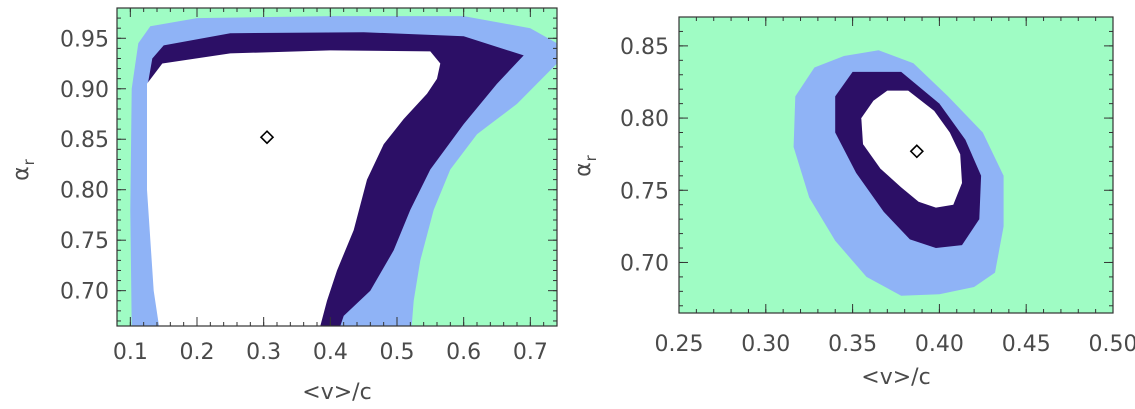 Image resolution: width=1135 pixels, height=409 pixels. Describe the element at coordinates (895, 377) in the screenshot. I see `right-x-axis-label: <v>/c` at that location.